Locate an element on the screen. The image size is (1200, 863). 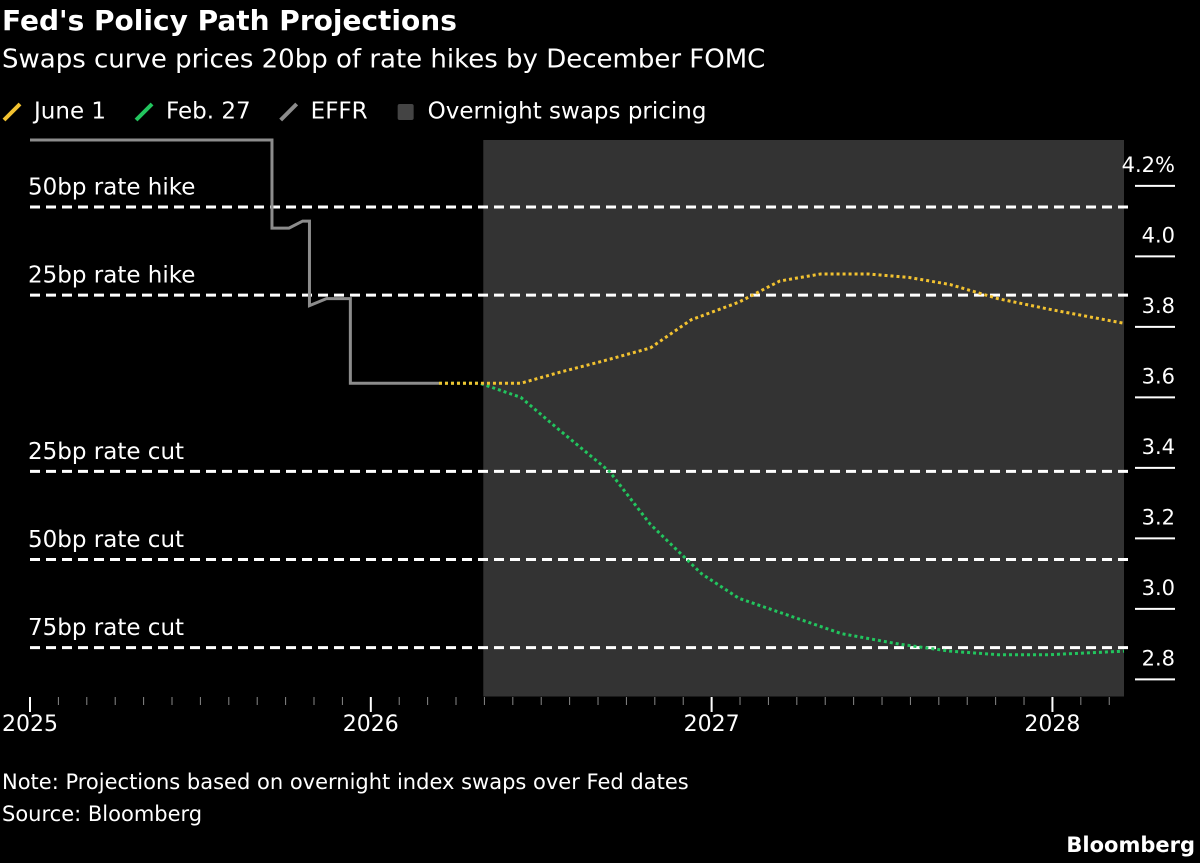
x-tick-label: 2025 is located at coordinates (30, 724).